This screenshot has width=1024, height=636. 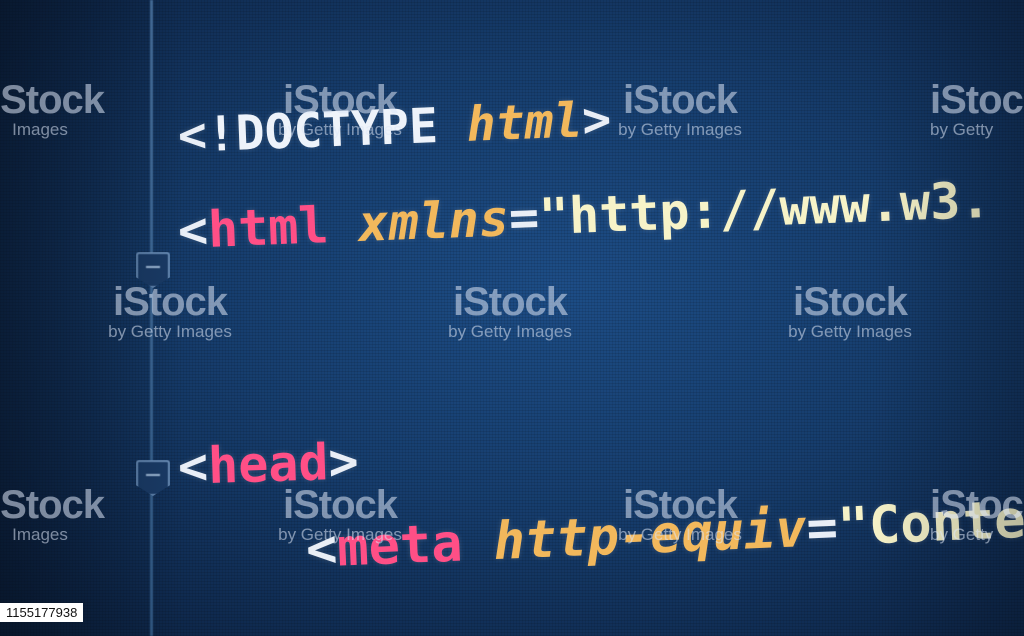 What do you see at coordinates (650, 536) in the screenshot?
I see `code-token-attribute: http-equiv` at bounding box center [650, 536].